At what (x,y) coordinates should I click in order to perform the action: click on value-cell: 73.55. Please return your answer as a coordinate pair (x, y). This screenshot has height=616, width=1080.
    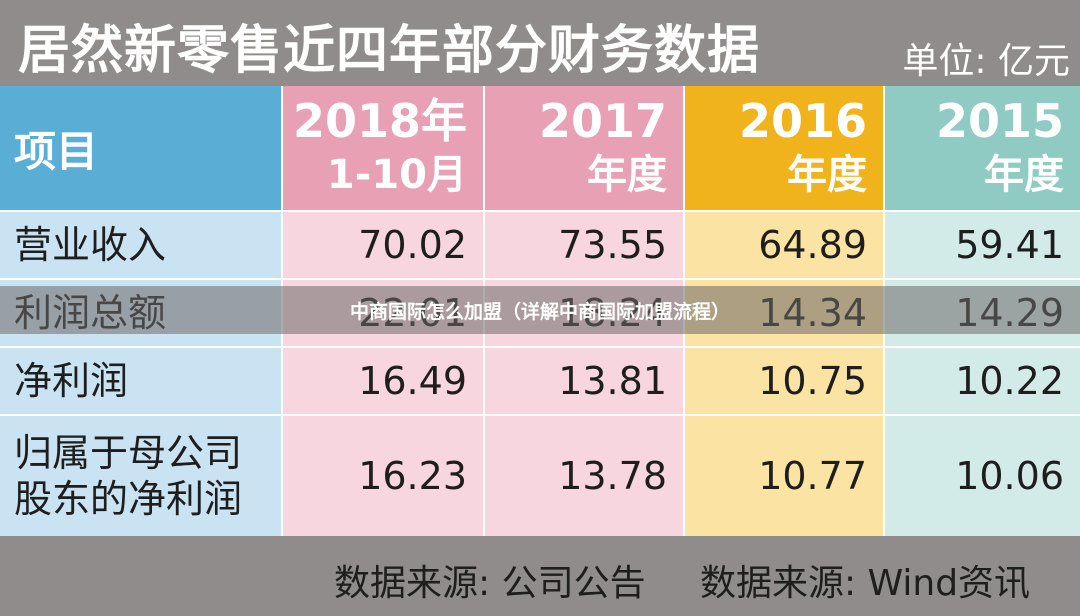
    Looking at the image, I should click on (584, 245).